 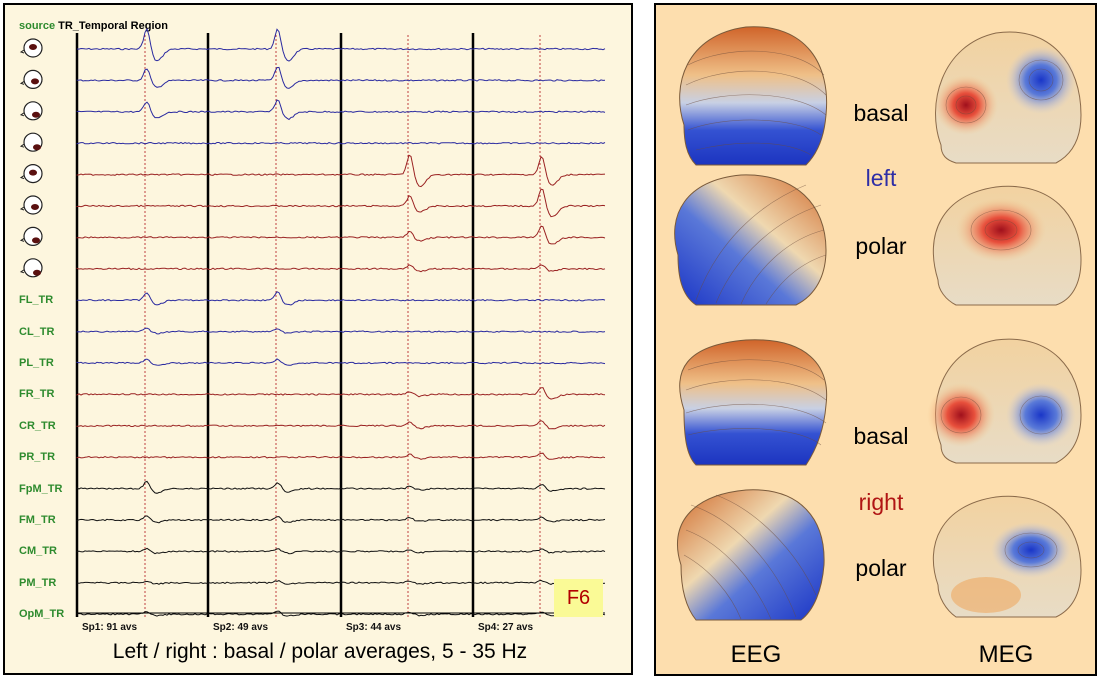 I want to click on channel-label: PR_TR, so click(x=37, y=457).